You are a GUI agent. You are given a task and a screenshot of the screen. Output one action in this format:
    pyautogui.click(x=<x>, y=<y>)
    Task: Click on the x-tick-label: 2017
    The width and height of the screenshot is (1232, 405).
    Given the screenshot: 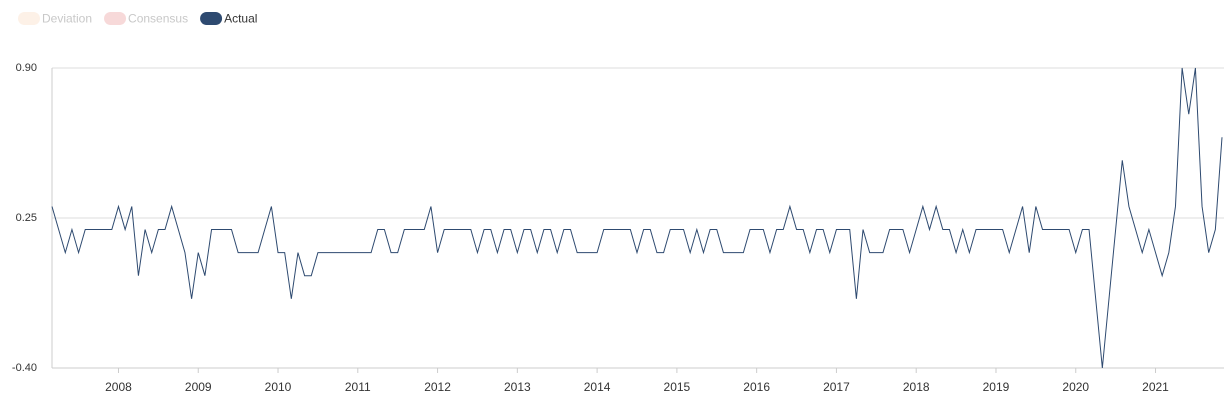 What is the action you would take?
    pyautogui.click(x=836, y=387)
    